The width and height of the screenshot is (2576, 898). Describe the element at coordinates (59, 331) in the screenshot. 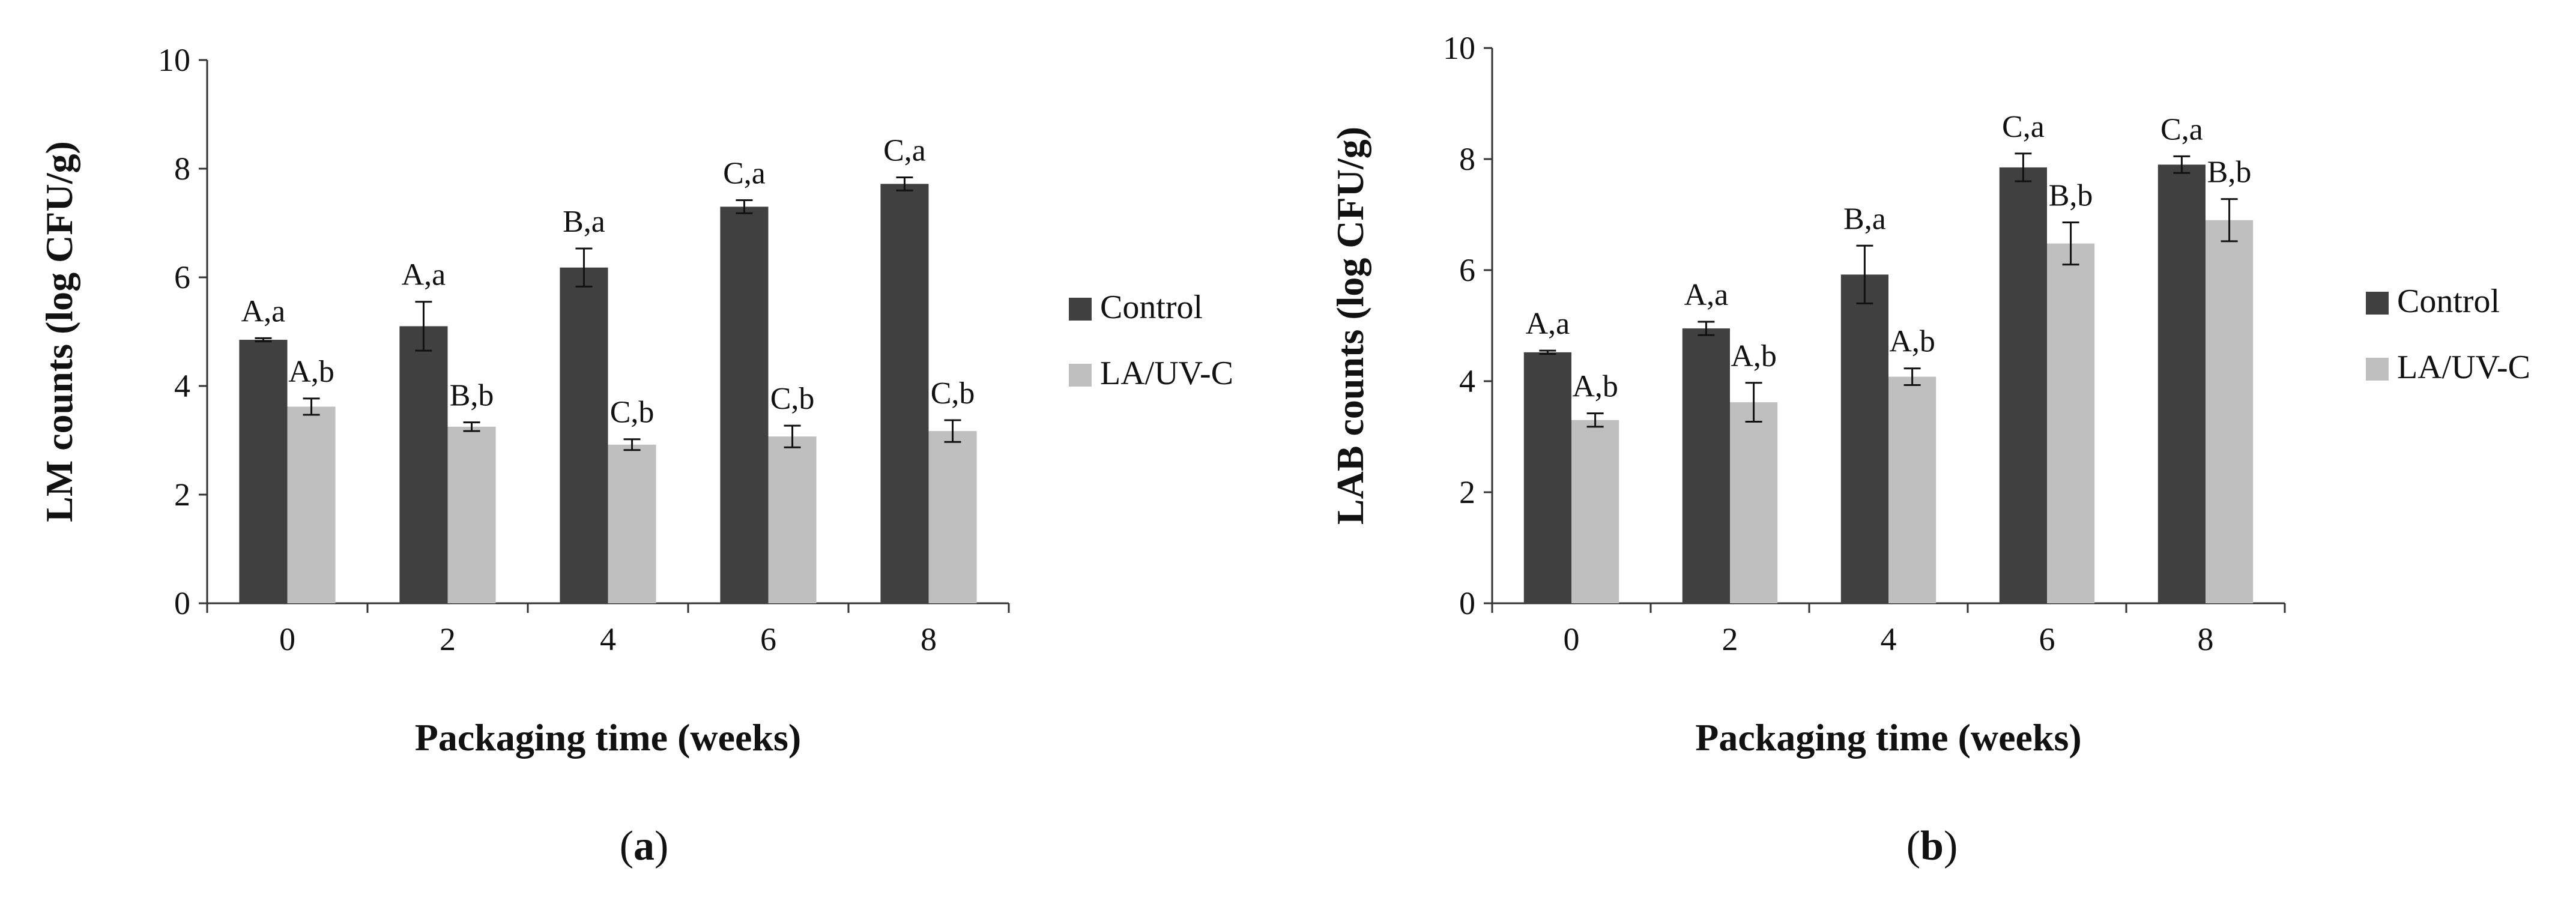

I see `y-axis-title: LM counts (log CFU/g)` at that location.